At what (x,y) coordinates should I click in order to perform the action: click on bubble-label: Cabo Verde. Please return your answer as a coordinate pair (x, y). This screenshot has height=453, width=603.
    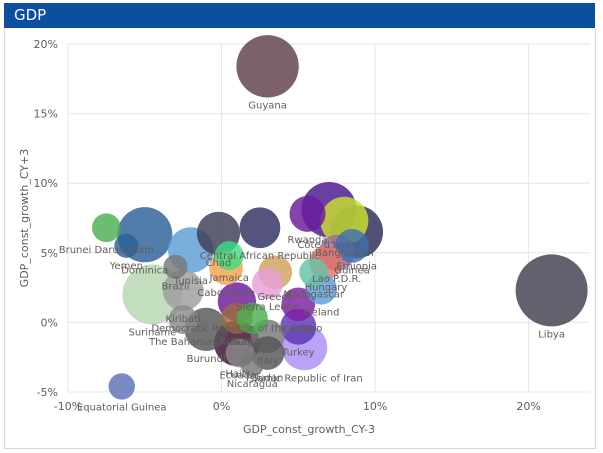
    Looking at the image, I should click on (225, 293).